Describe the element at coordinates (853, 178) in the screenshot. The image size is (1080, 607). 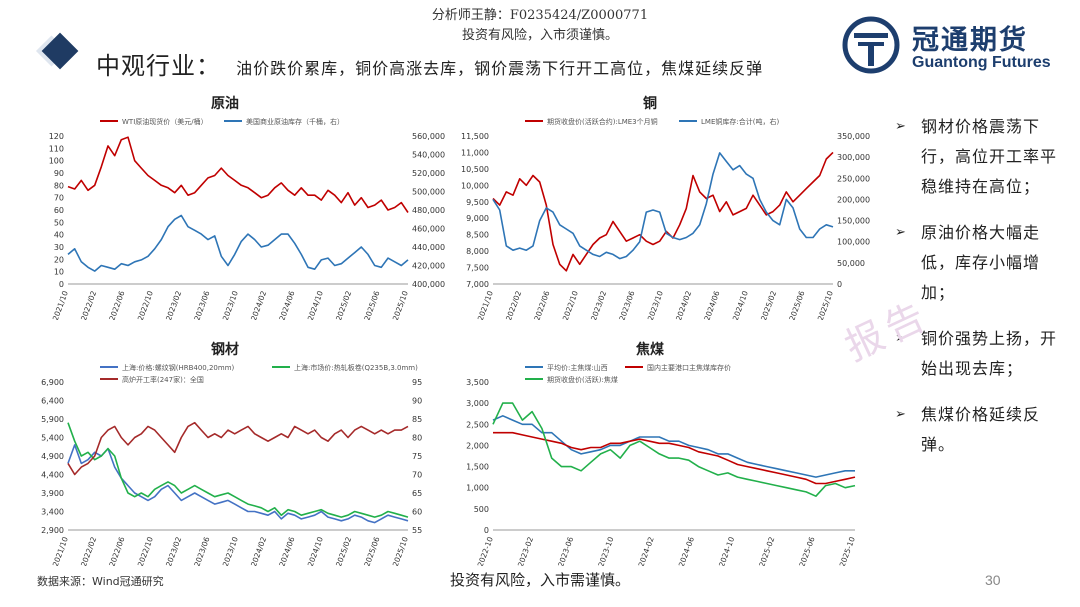
I see `right-tick-label: 250,000` at that location.